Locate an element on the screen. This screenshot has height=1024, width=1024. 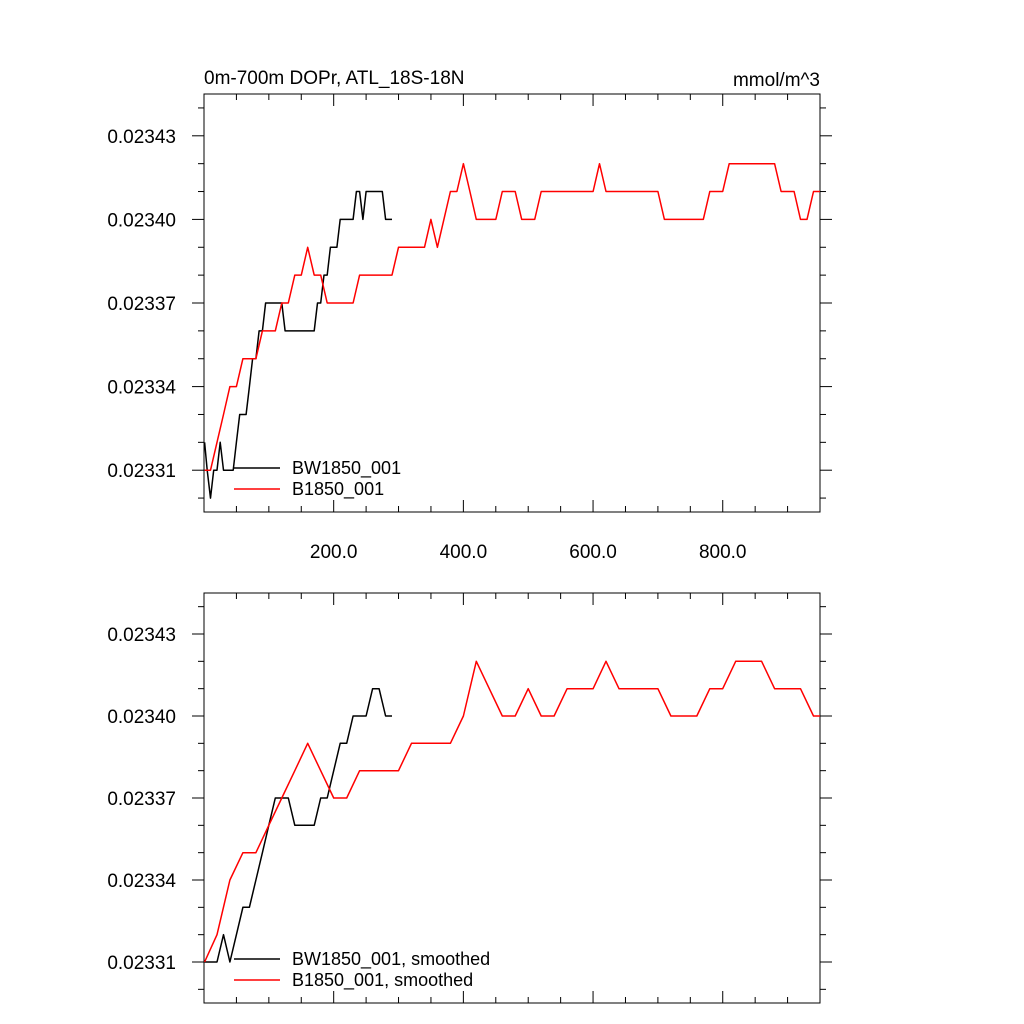
x-tick-label: 400.0 is located at coordinates (464, 552).